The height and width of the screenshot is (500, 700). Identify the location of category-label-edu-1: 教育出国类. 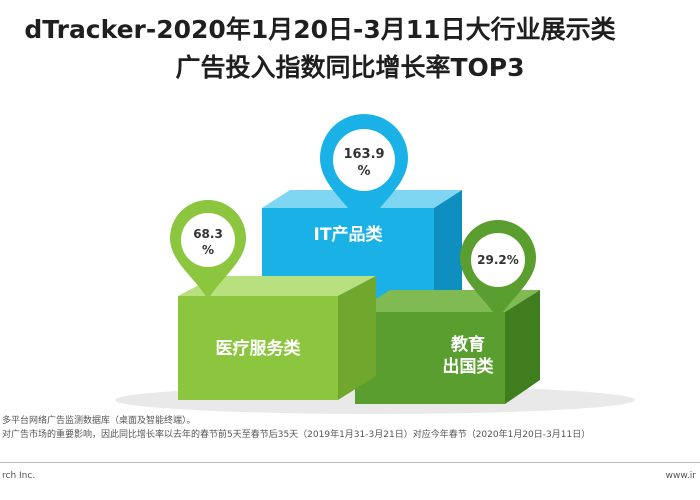
(469, 355).